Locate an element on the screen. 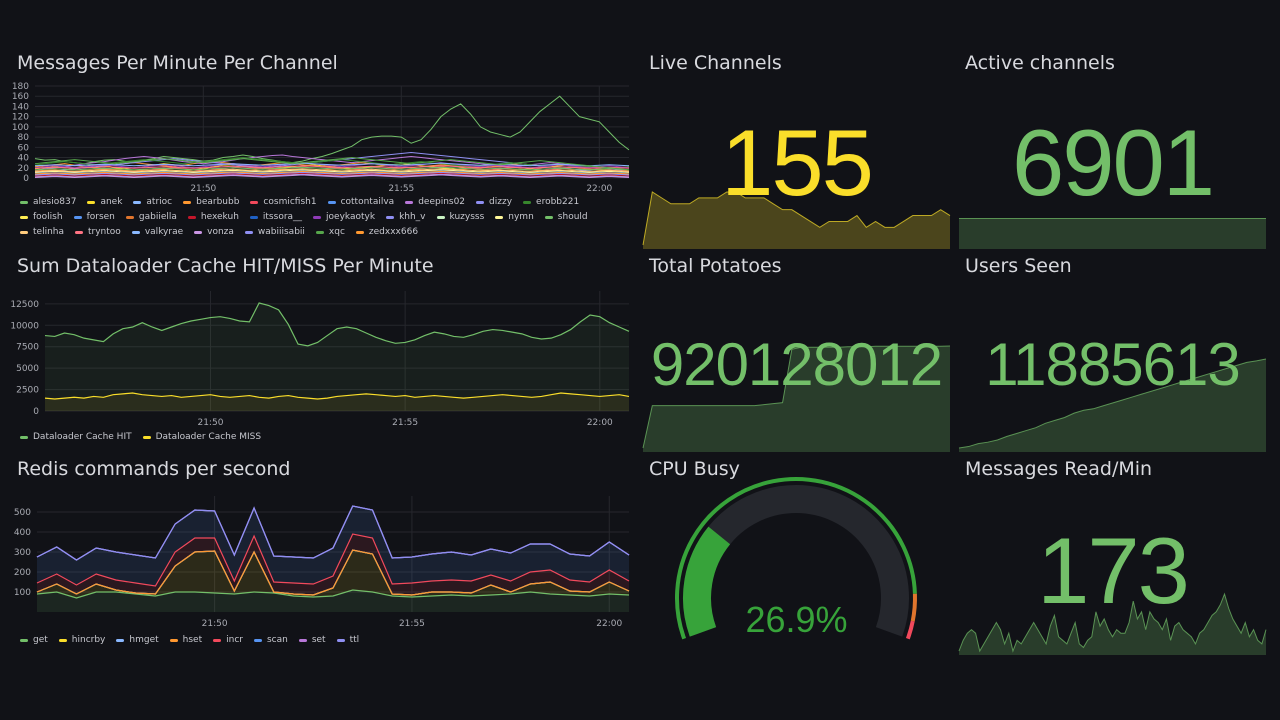  x-tick-label: 22:00 is located at coordinates (599, 189).